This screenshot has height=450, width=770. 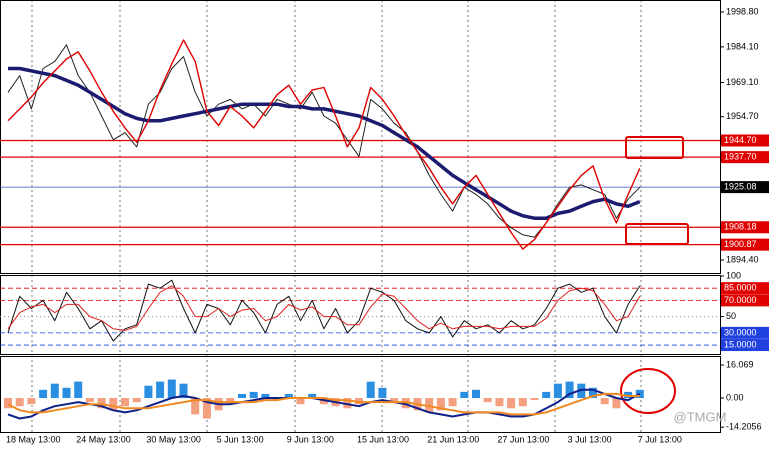 I want to click on y-tick-label: -14.2056, so click(x=744, y=427).